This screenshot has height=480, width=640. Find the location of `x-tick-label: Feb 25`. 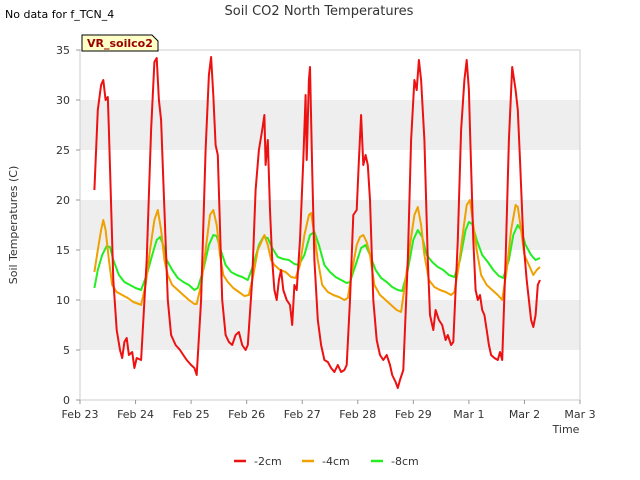

x-tick-label: Feb 25 is located at coordinates (191, 414).